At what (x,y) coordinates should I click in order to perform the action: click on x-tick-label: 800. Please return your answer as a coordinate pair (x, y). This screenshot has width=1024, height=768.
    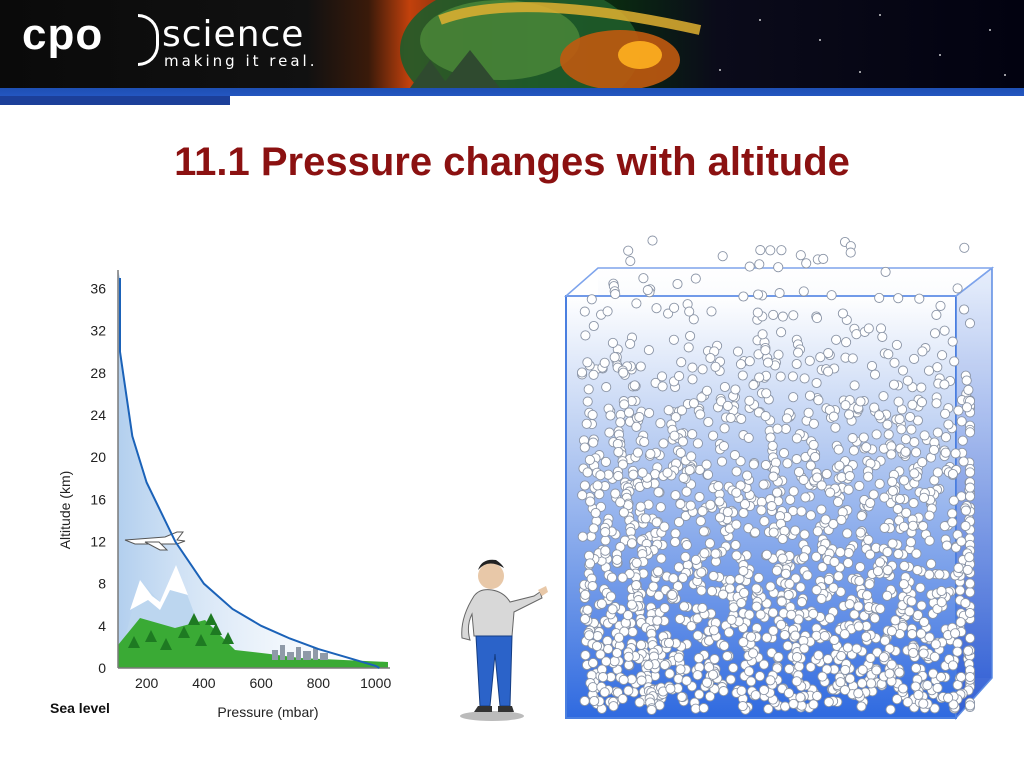
    Looking at the image, I should click on (319, 683).